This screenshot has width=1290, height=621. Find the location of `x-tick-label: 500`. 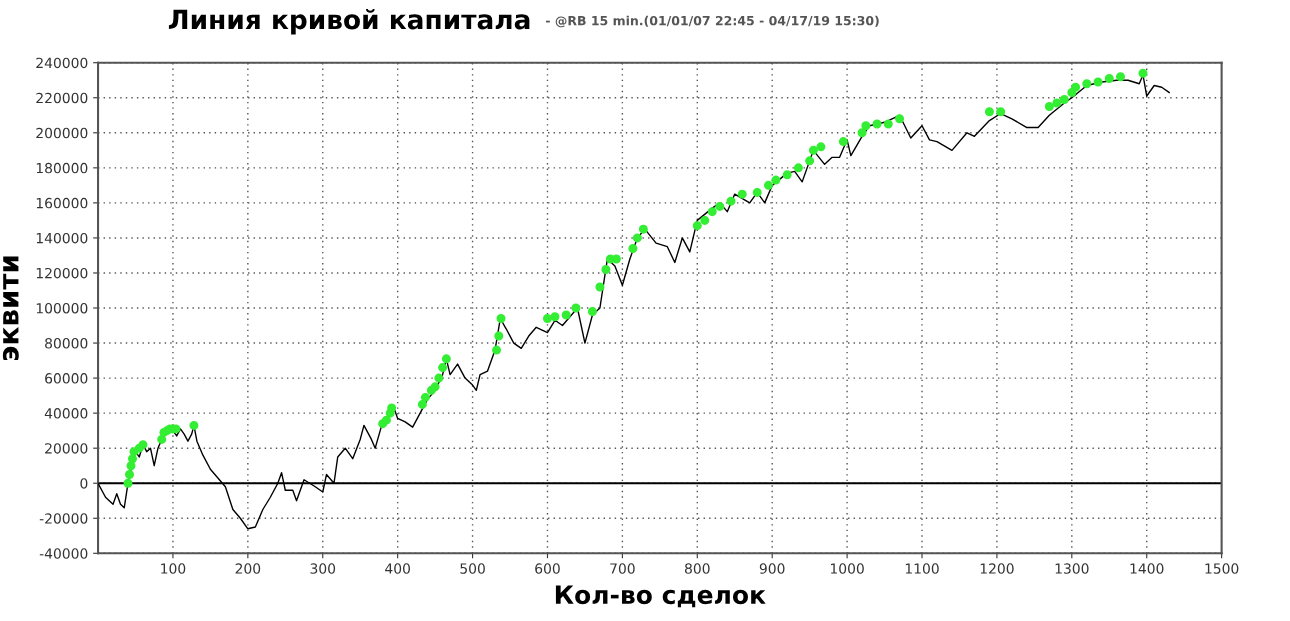

x-tick-label: 500 is located at coordinates (472, 568).